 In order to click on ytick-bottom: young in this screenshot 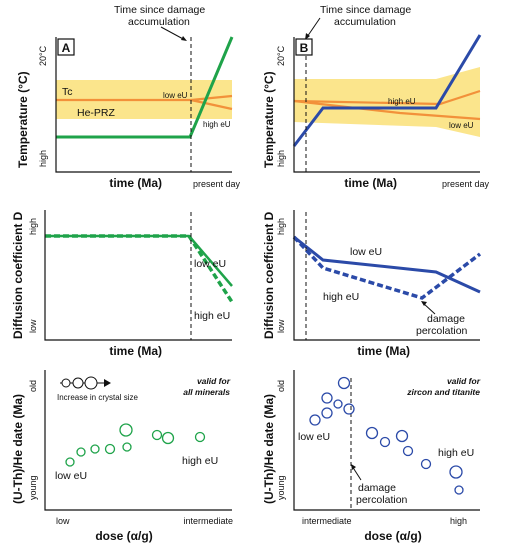, I will do `click(281, 487)`.